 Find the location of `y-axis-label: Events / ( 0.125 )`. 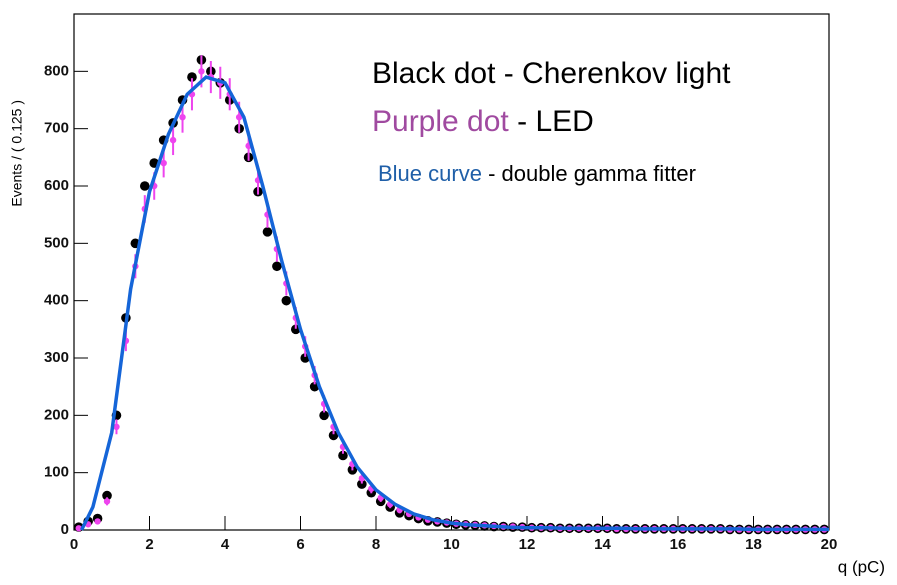

y-axis-label: Events / ( 0.125 ) is located at coordinates (17, 153).